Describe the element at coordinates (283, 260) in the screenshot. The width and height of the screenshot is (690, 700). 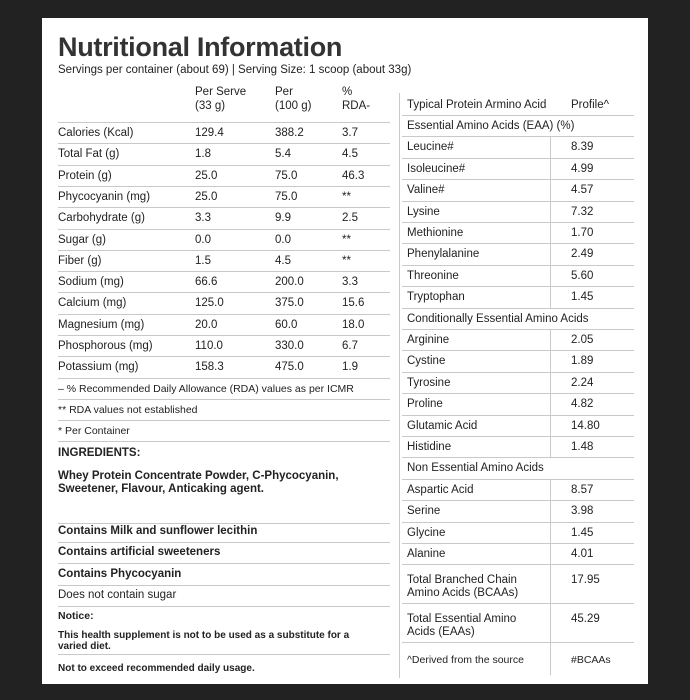
I see `per-100g-value: 4.5` at that location.